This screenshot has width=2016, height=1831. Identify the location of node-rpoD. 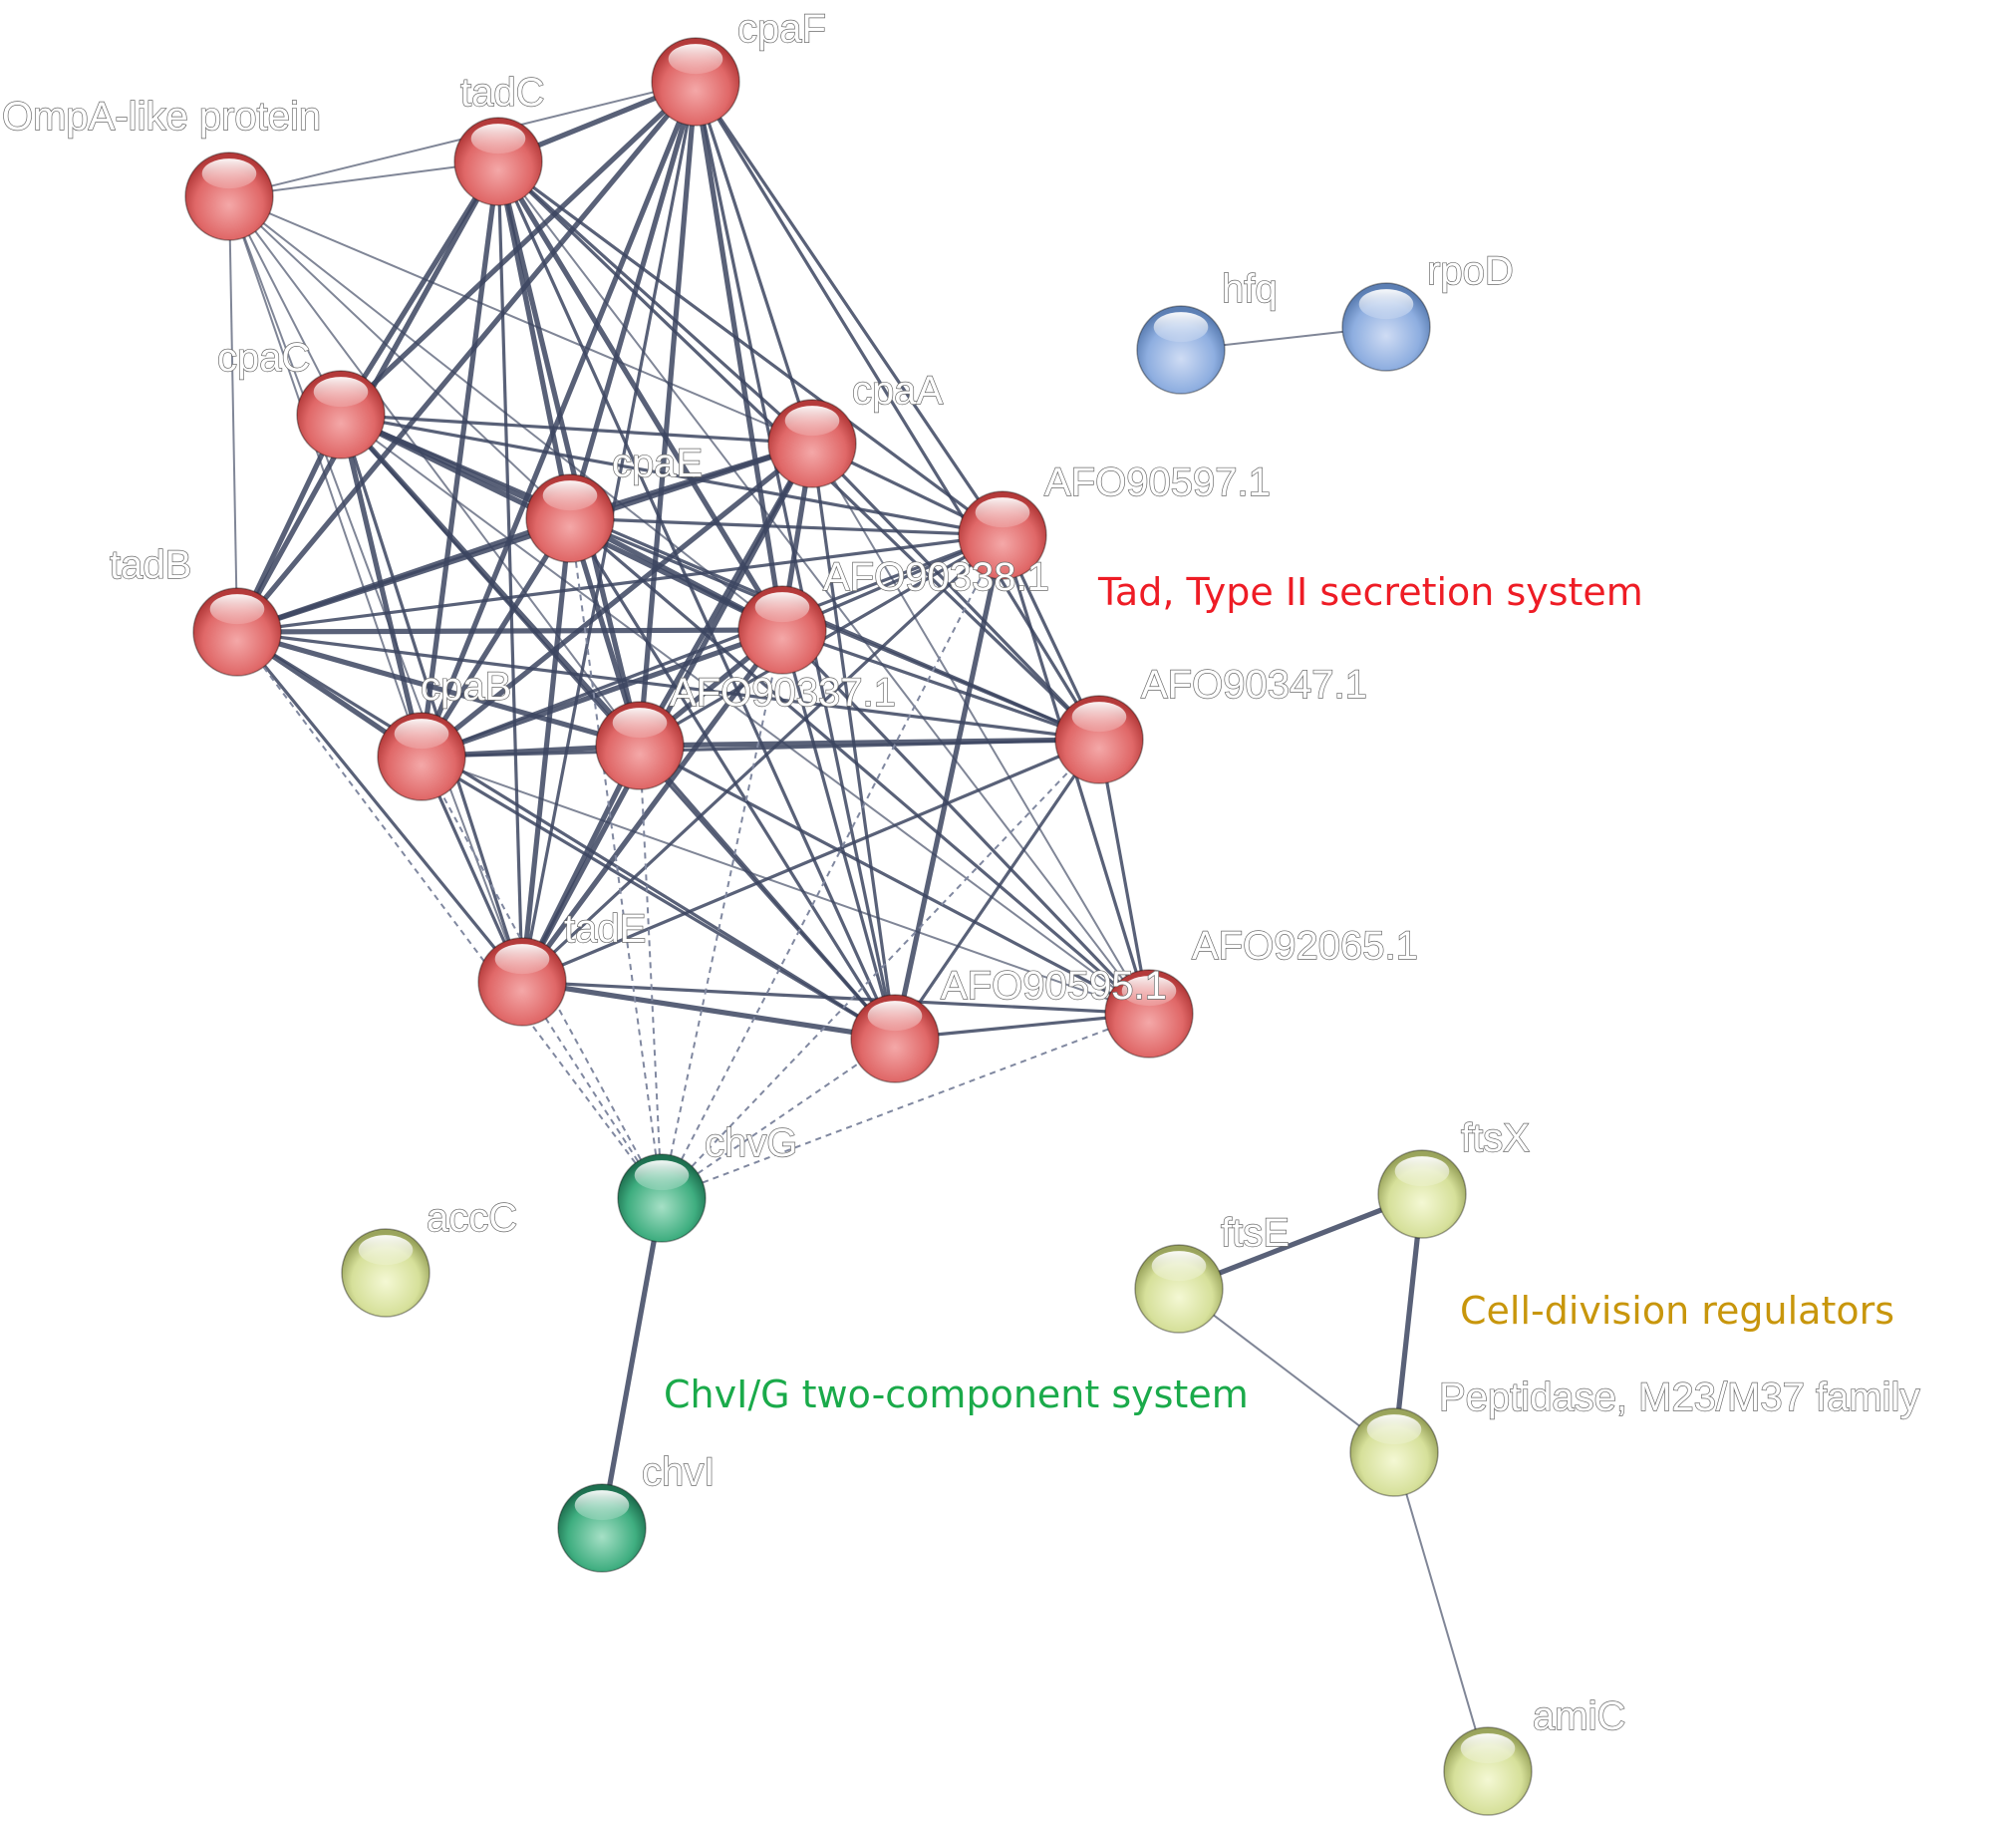
(1386, 327).